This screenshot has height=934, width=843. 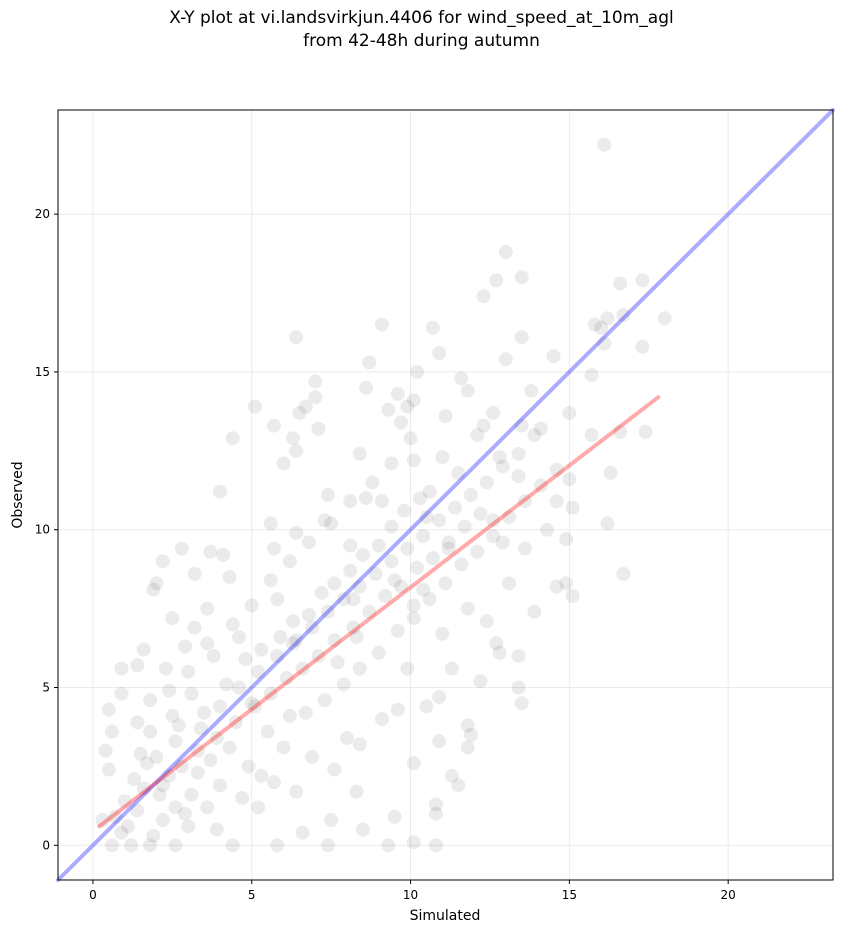 What do you see at coordinates (46, 688) in the screenshot?
I see `y-tick-label: 5` at bounding box center [46, 688].